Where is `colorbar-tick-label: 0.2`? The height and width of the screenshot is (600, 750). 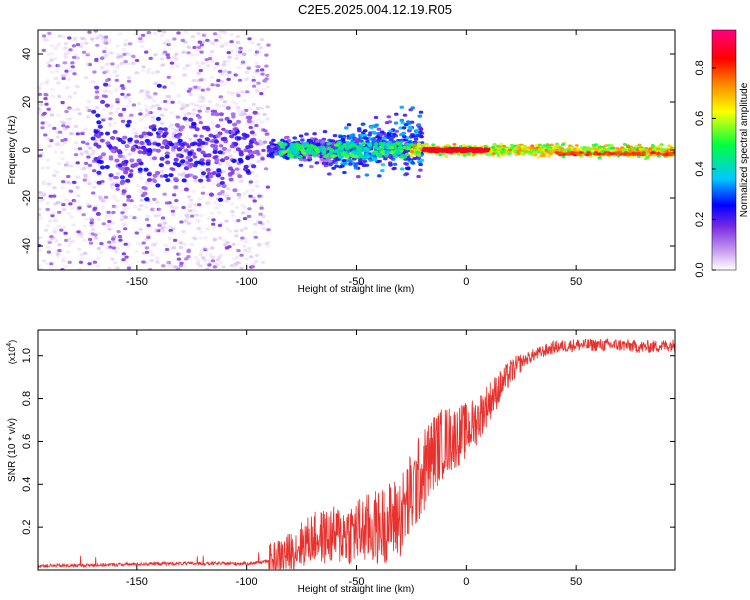 colorbar-tick-label: 0.2 is located at coordinates (700, 219).